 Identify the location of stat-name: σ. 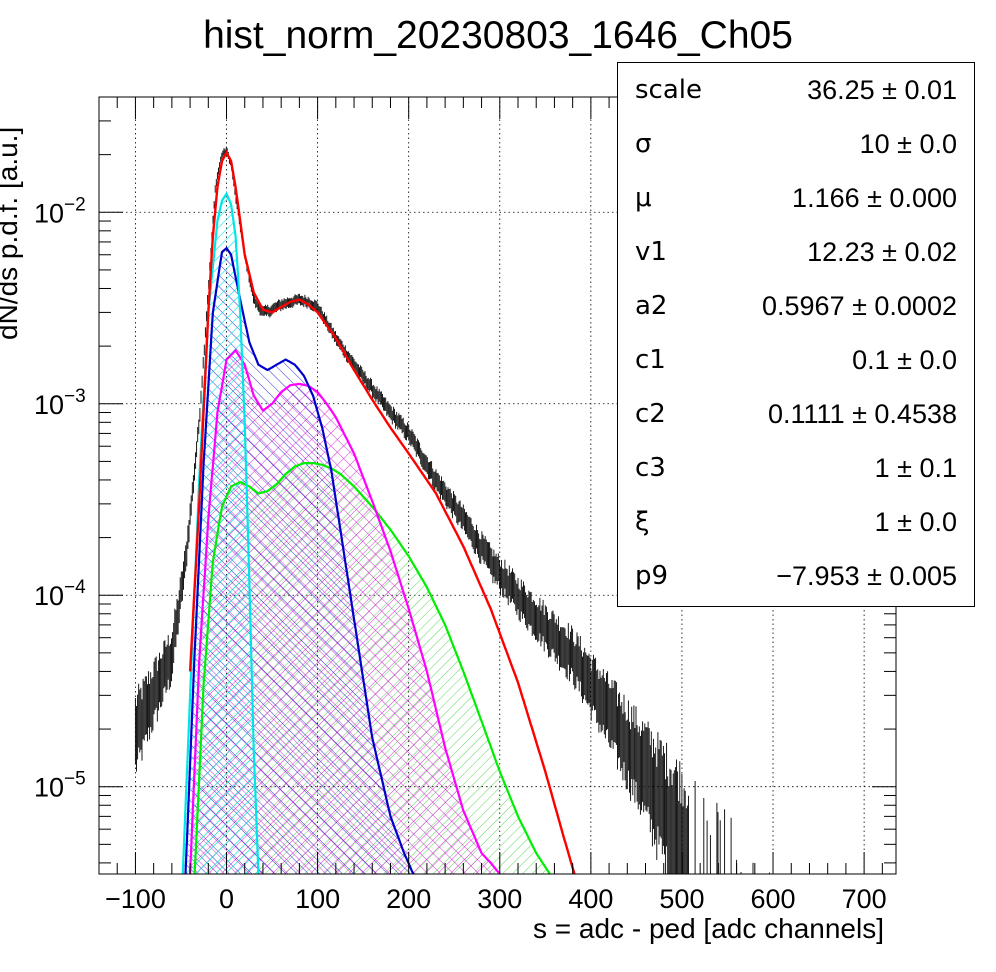
(643, 144).